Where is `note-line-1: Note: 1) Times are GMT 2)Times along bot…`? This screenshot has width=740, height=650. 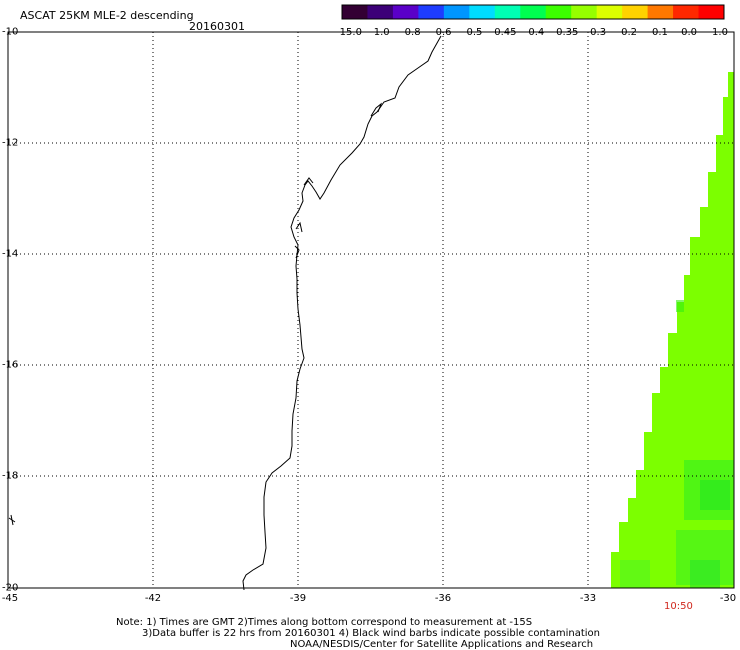
note-line-1: Note: 1) Times are GMT 2)Times along bot… is located at coordinates (324, 622).